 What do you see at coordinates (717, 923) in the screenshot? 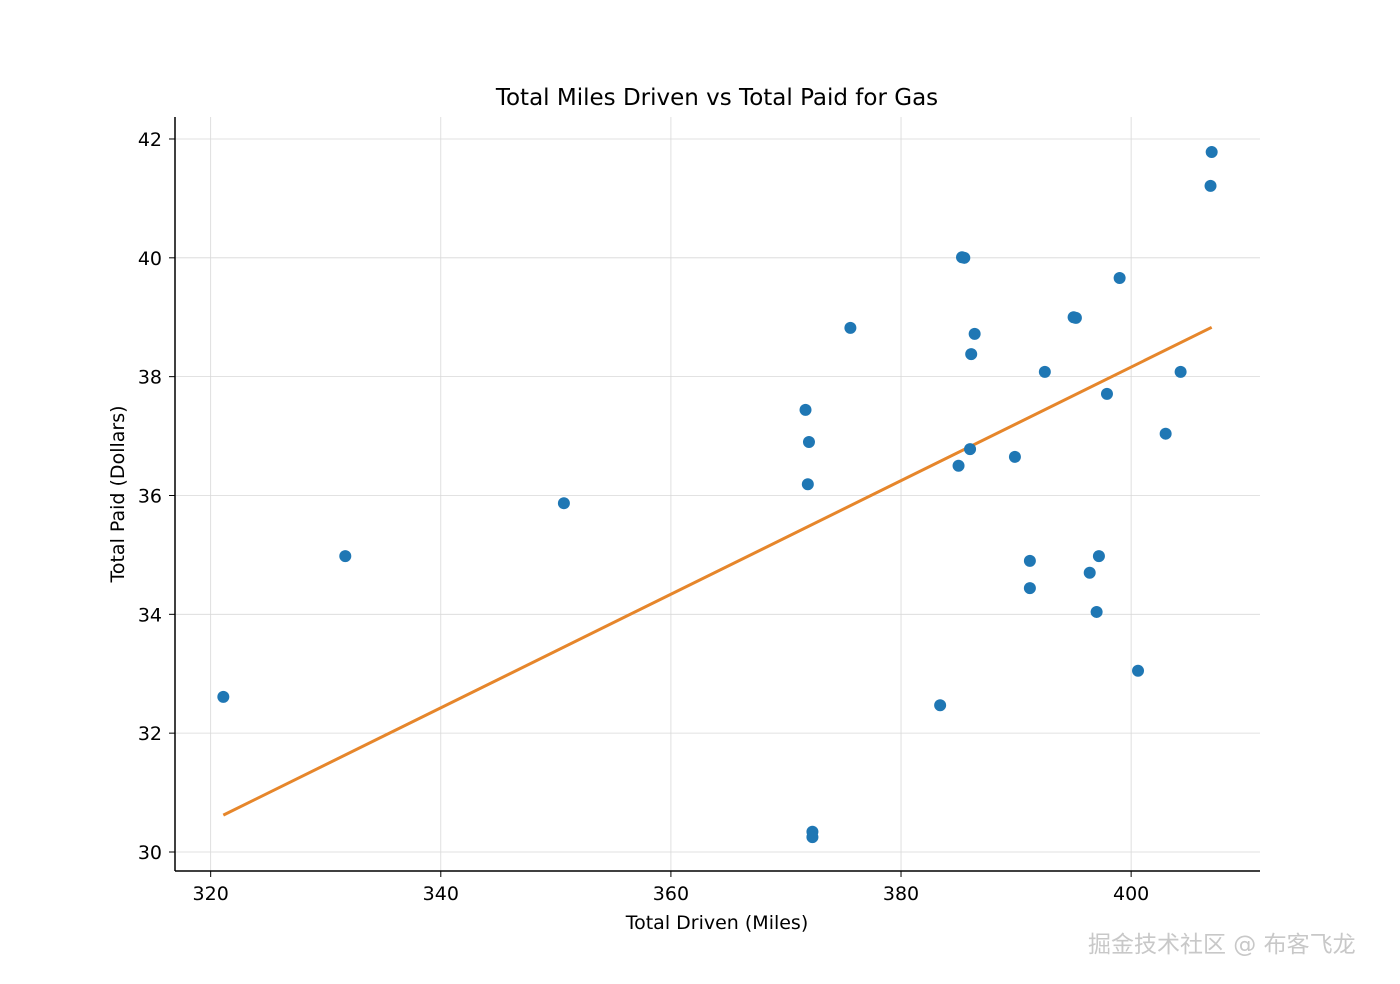
I see `x-axis-label: Total Driven (Miles)` at bounding box center [717, 923].